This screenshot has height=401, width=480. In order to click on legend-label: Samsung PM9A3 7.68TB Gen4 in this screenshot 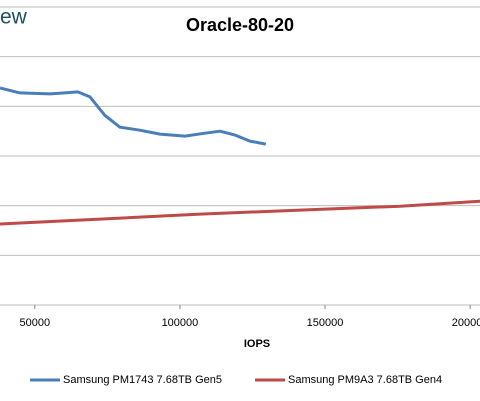, I will do `click(365, 380)`.